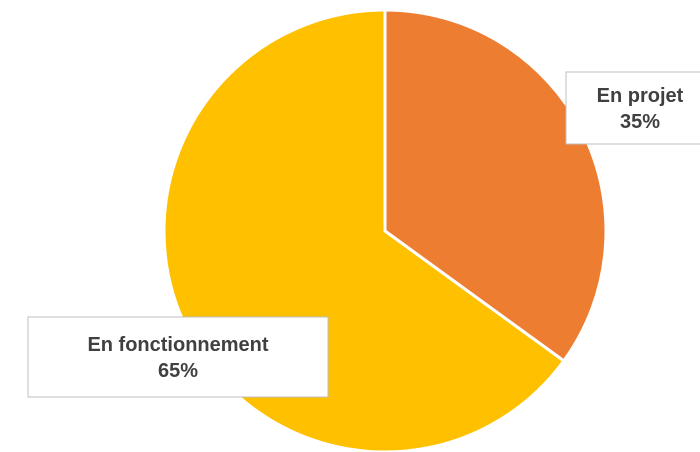  I want to click on data-label-en-fonctionnement: En fonctionnement 65%, so click(178, 357).